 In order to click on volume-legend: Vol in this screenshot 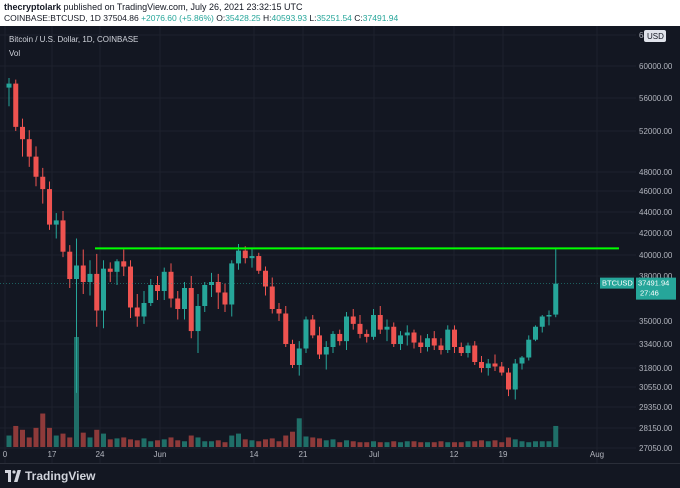, I will do `click(14, 53)`.